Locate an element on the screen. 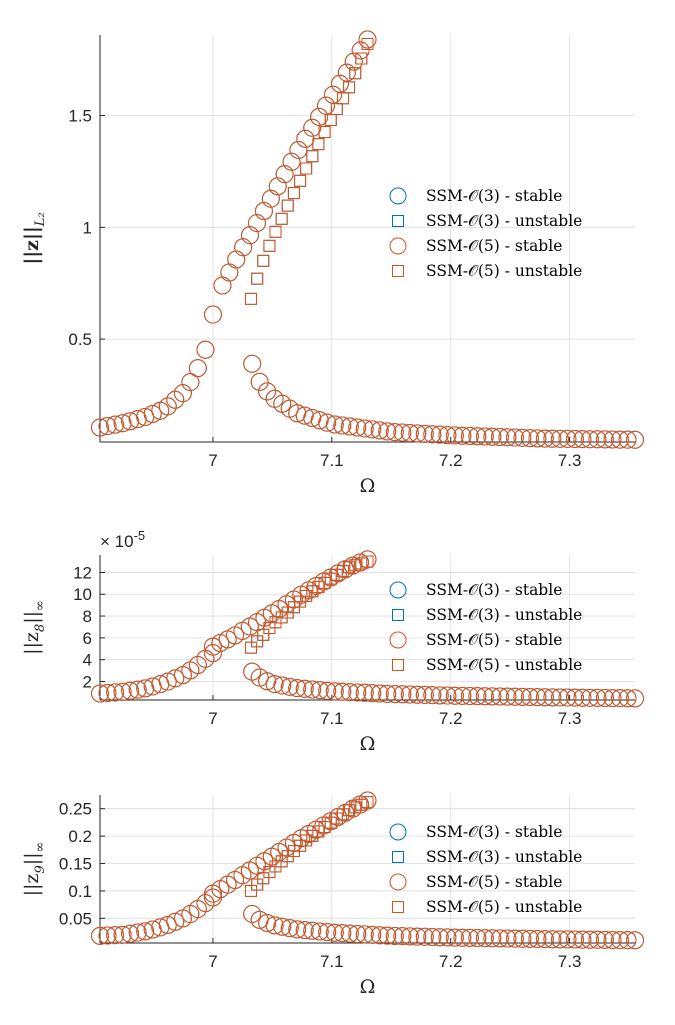  x-tick-label: 7.2 is located at coordinates (451, 961).